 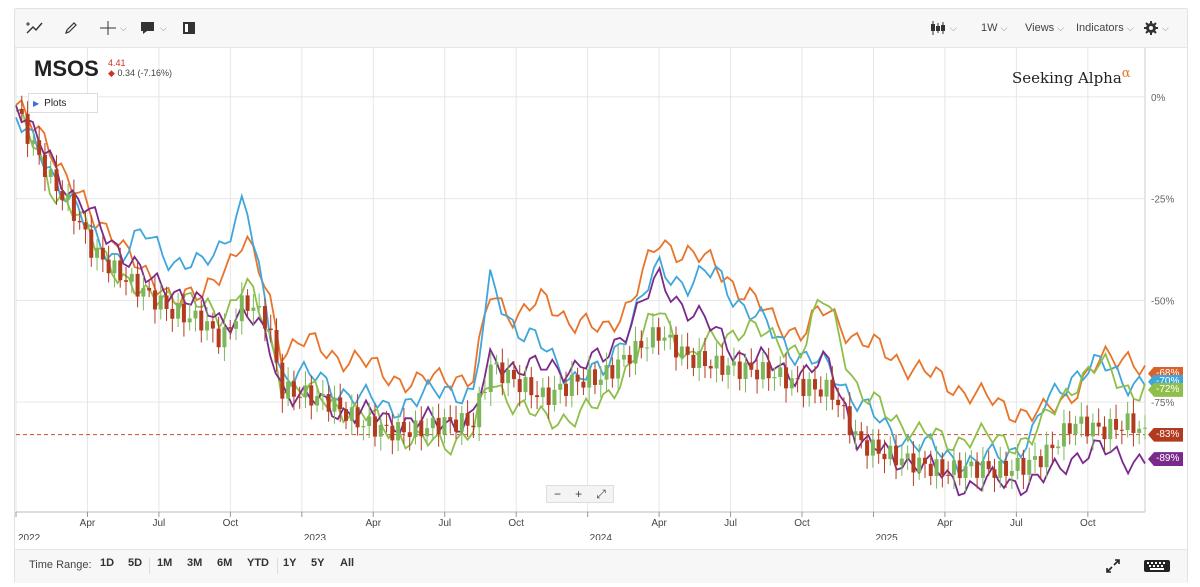 What do you see at coordinates (225, 563) in the screenshot?
I see `range-6m-button: 6M` at bounding box center [225, 563].